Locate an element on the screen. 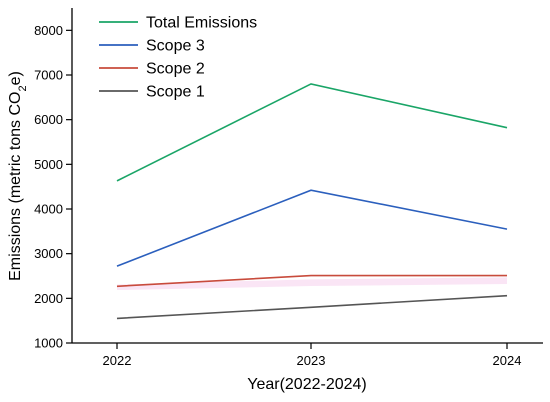 Image resolution: width=550 pixels, height=402 pixels. x-tick-label-2023: 2023 is located at coordinates (311, 360).